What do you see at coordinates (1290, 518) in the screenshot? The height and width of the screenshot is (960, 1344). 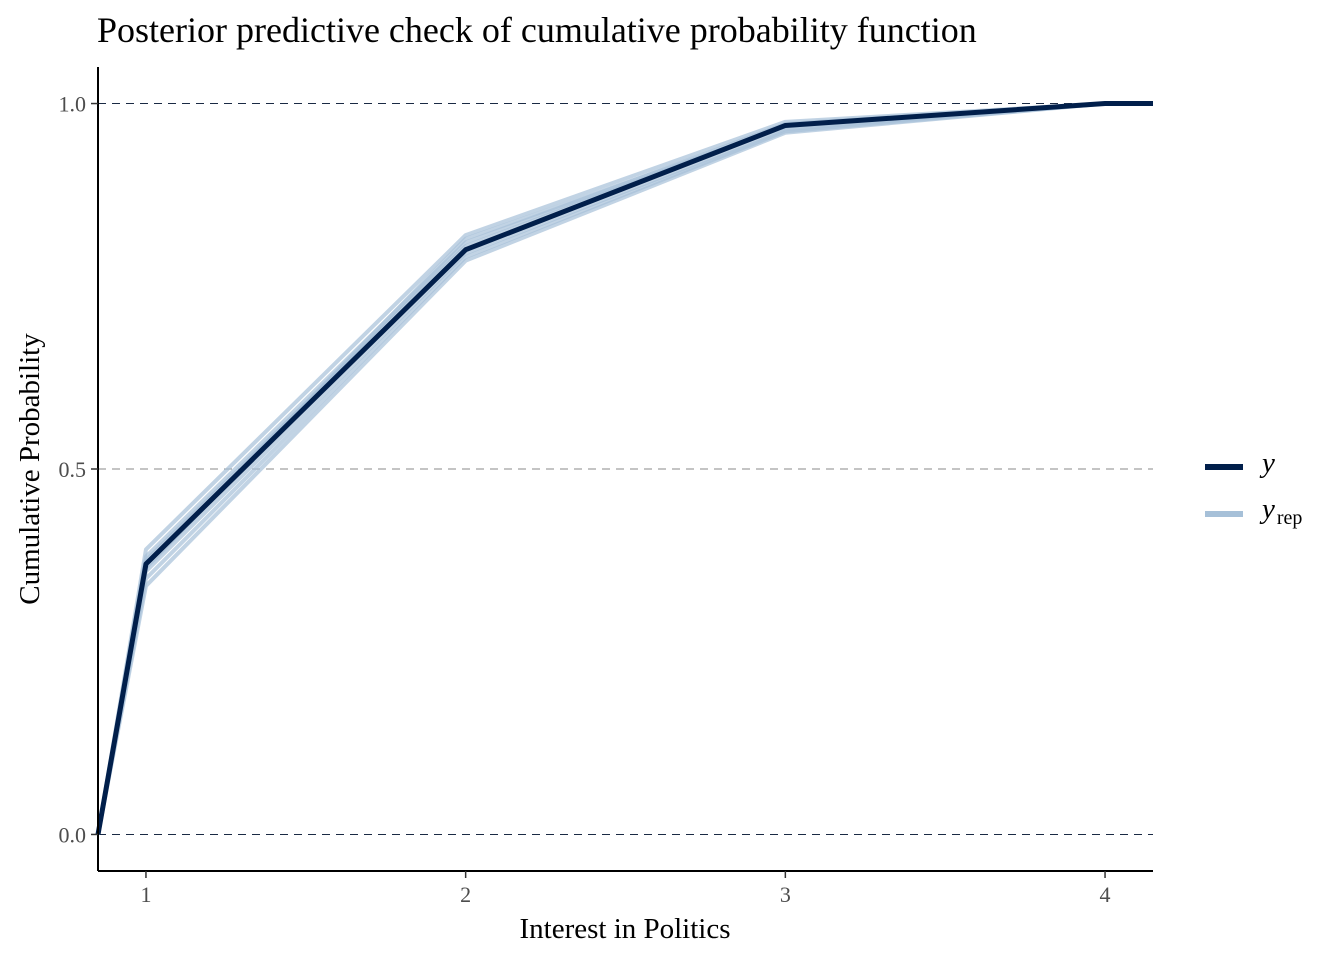 I see `legend-label-yrep-sub: rep` at bounding box center [1290, 518].